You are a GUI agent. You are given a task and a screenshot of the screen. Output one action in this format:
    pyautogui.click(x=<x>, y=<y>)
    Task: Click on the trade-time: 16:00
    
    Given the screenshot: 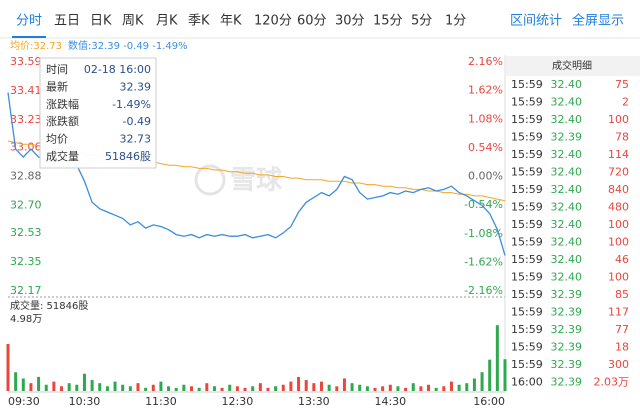 What is the action you would take?
    pyautogui.click(x=527, y=382)
    